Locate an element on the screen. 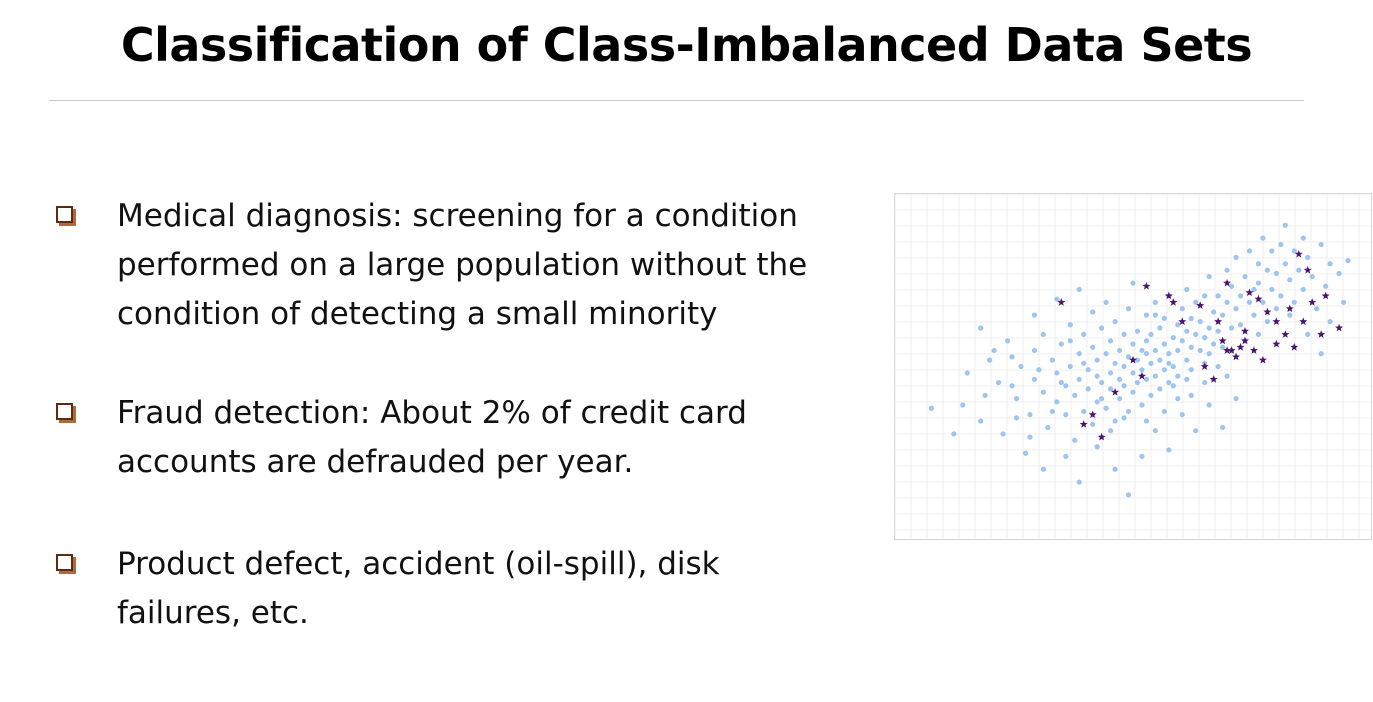 The image size is (1373, 702). bullet-line: condition of detecting a small minority is located at coordinates (417, 314).